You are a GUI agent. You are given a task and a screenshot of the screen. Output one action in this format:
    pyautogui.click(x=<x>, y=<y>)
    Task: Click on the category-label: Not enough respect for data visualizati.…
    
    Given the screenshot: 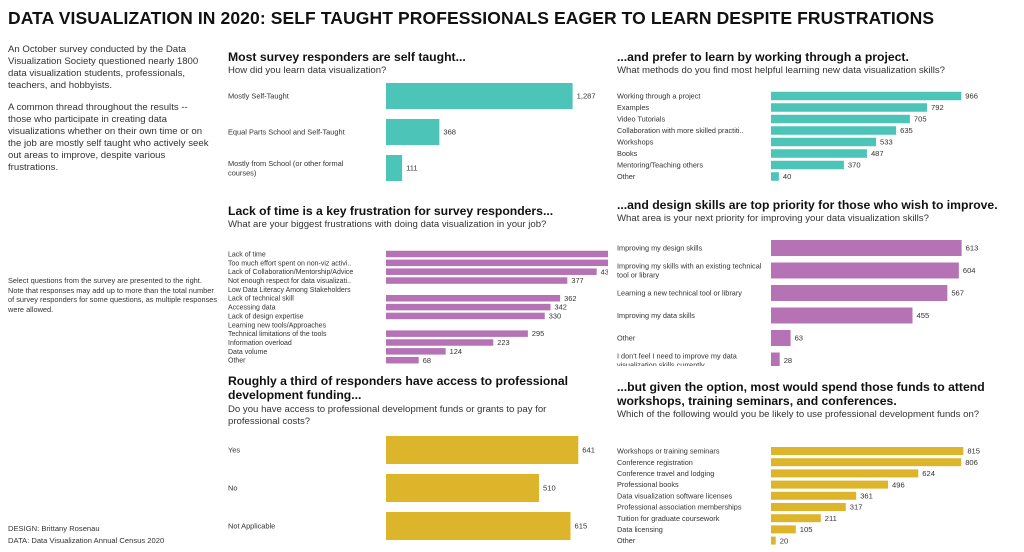 What is the action you would take?
    pyautogui.click(x=289, y=281)
    